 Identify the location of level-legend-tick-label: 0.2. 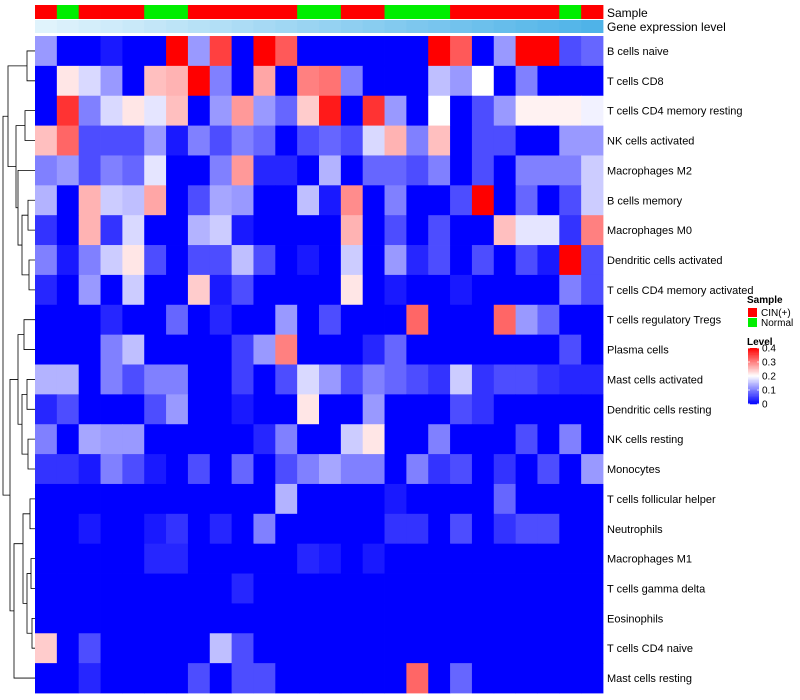
(769, 377).